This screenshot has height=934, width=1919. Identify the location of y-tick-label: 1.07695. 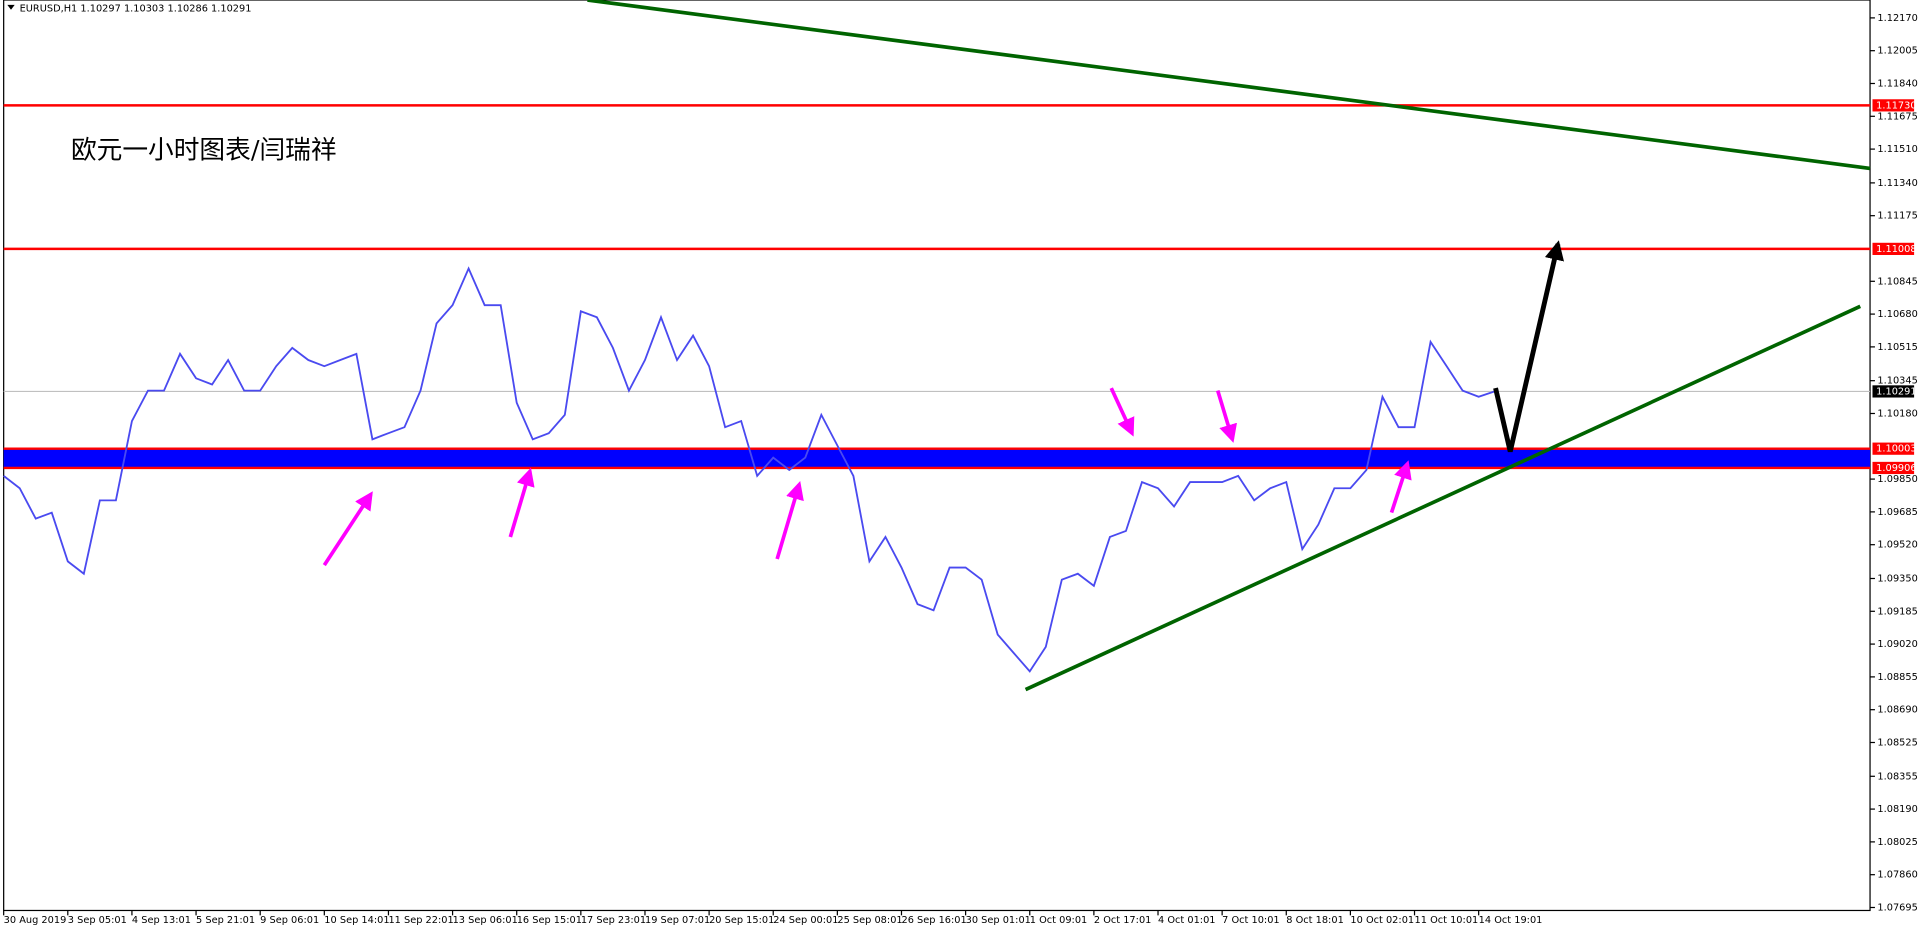
(1897, 907).